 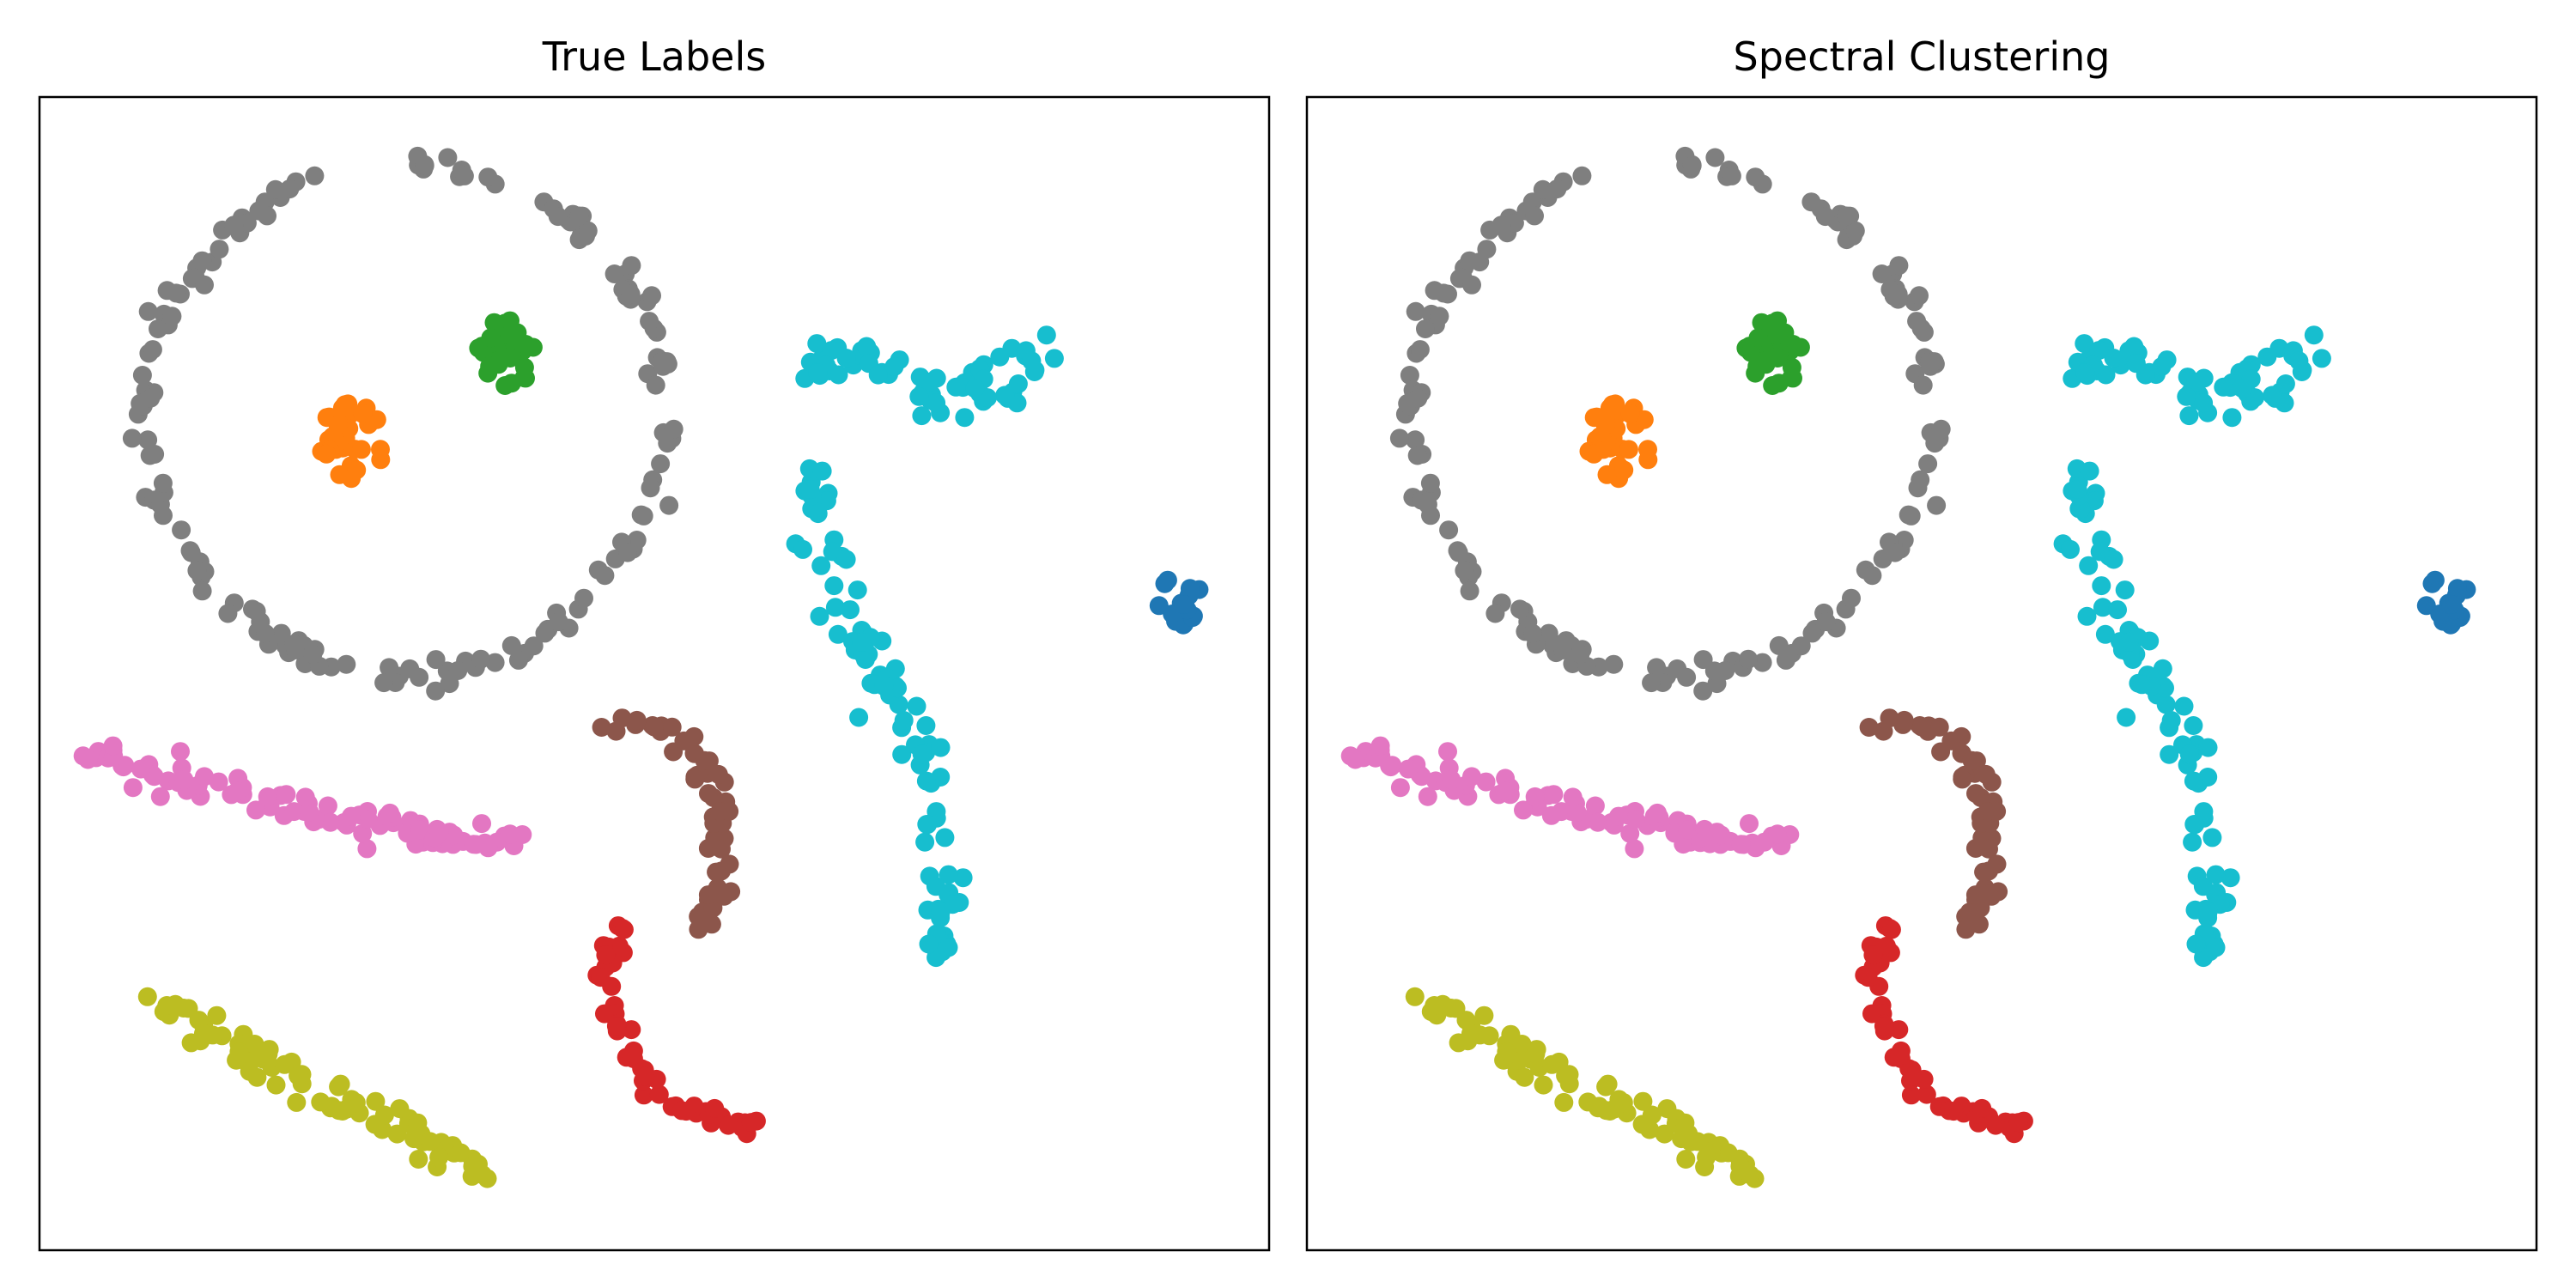 What do you see at coordinates (654, 56) in the screenshot?
I see `chart-title: True Labels` at bounding box center [654, 56].